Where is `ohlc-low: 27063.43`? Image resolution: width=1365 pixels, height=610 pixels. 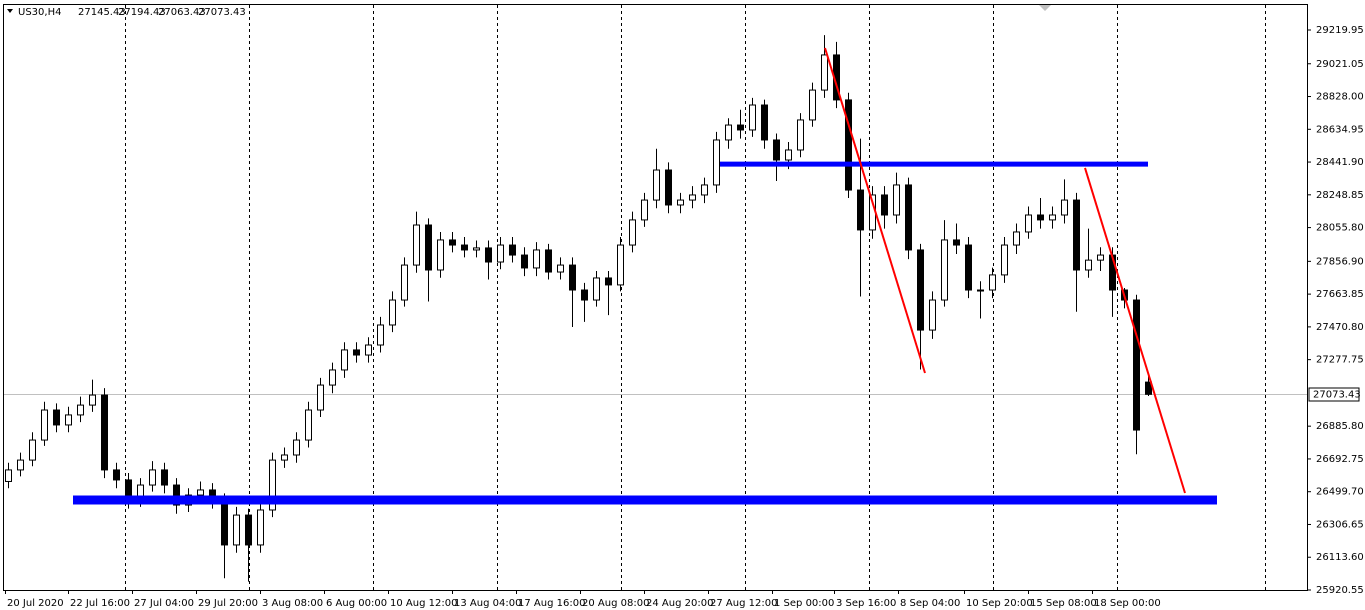
ohlc-low: 27063.43 is located at coordinates (182, 12).